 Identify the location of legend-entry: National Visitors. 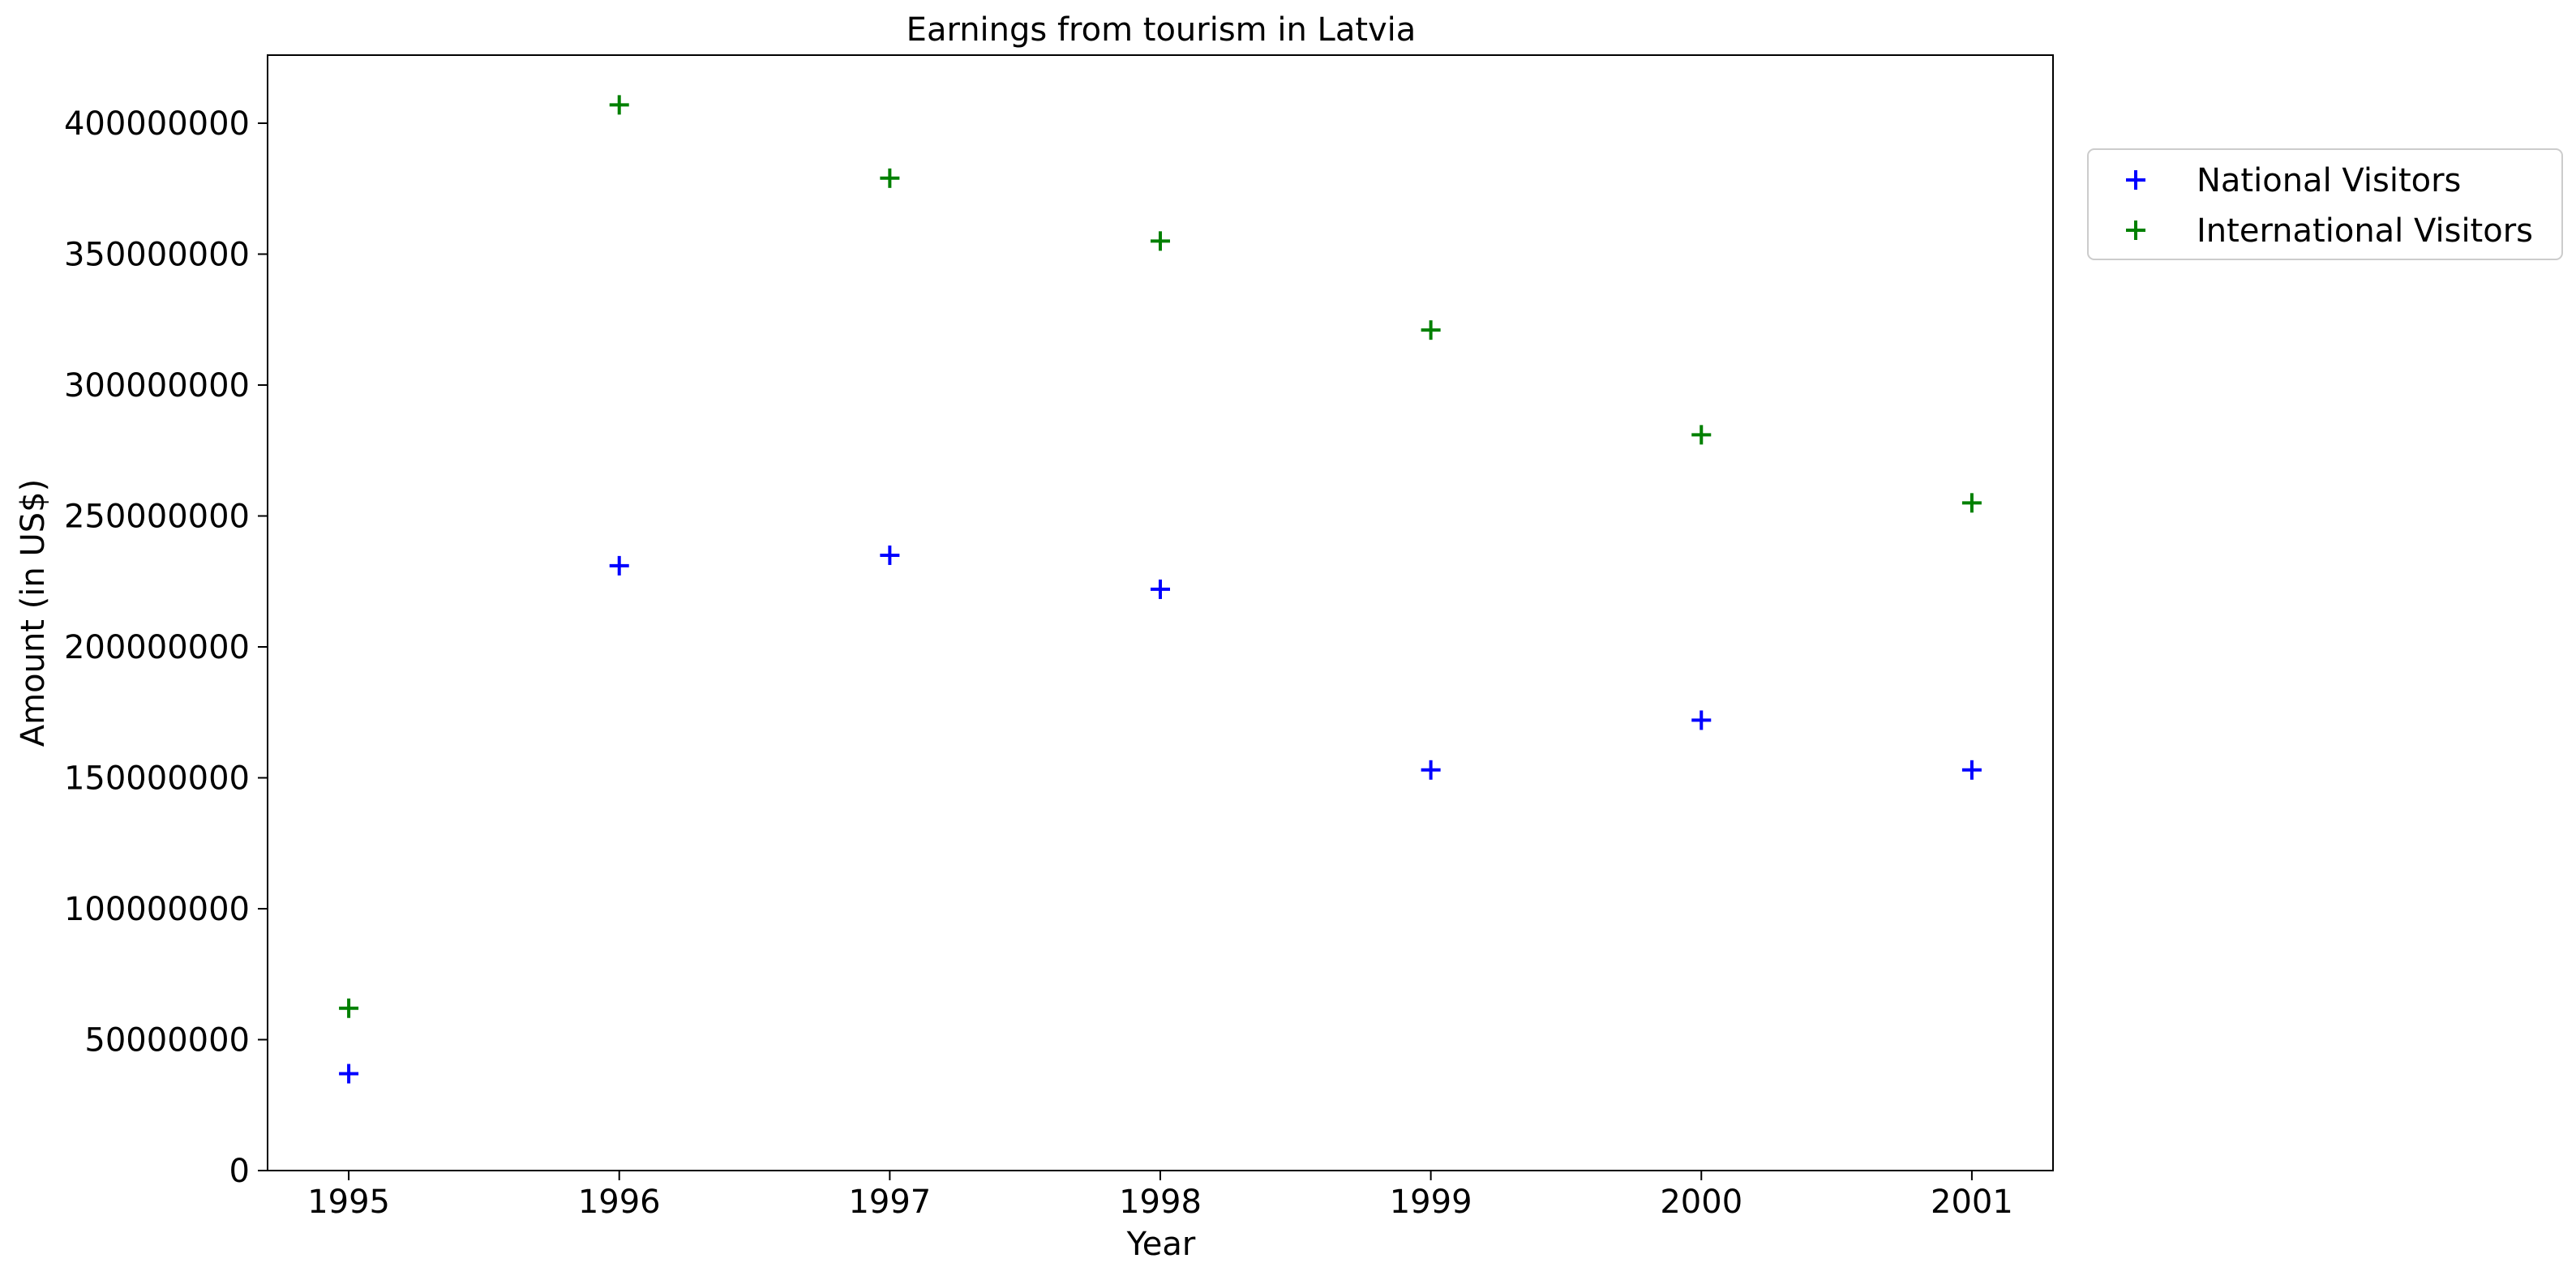
(2293, 180).